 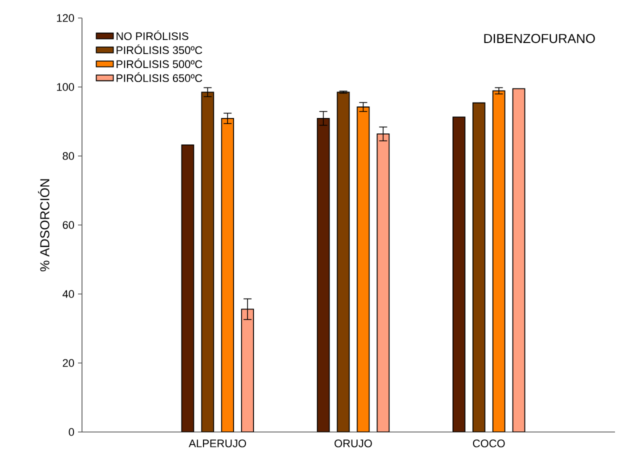 I want to click on x-tick-label: ORUJO, so click(x=353, y=444).